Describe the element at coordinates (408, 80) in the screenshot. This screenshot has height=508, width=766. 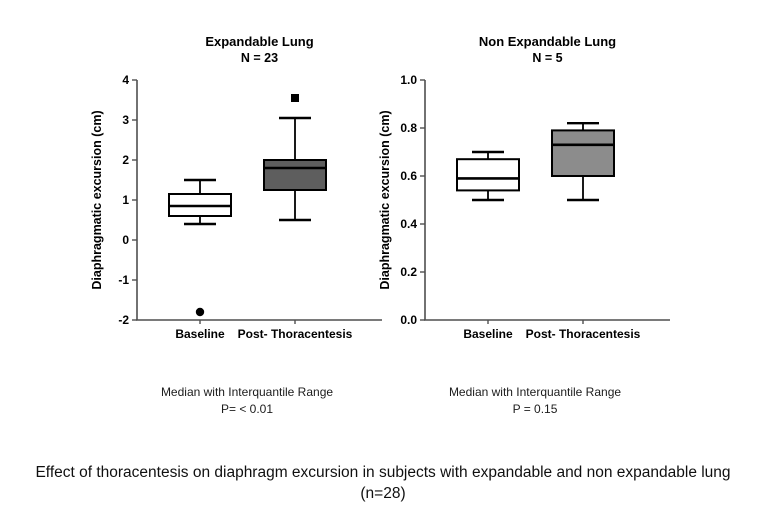
I see `y-tick-label: 1.0` at that location.